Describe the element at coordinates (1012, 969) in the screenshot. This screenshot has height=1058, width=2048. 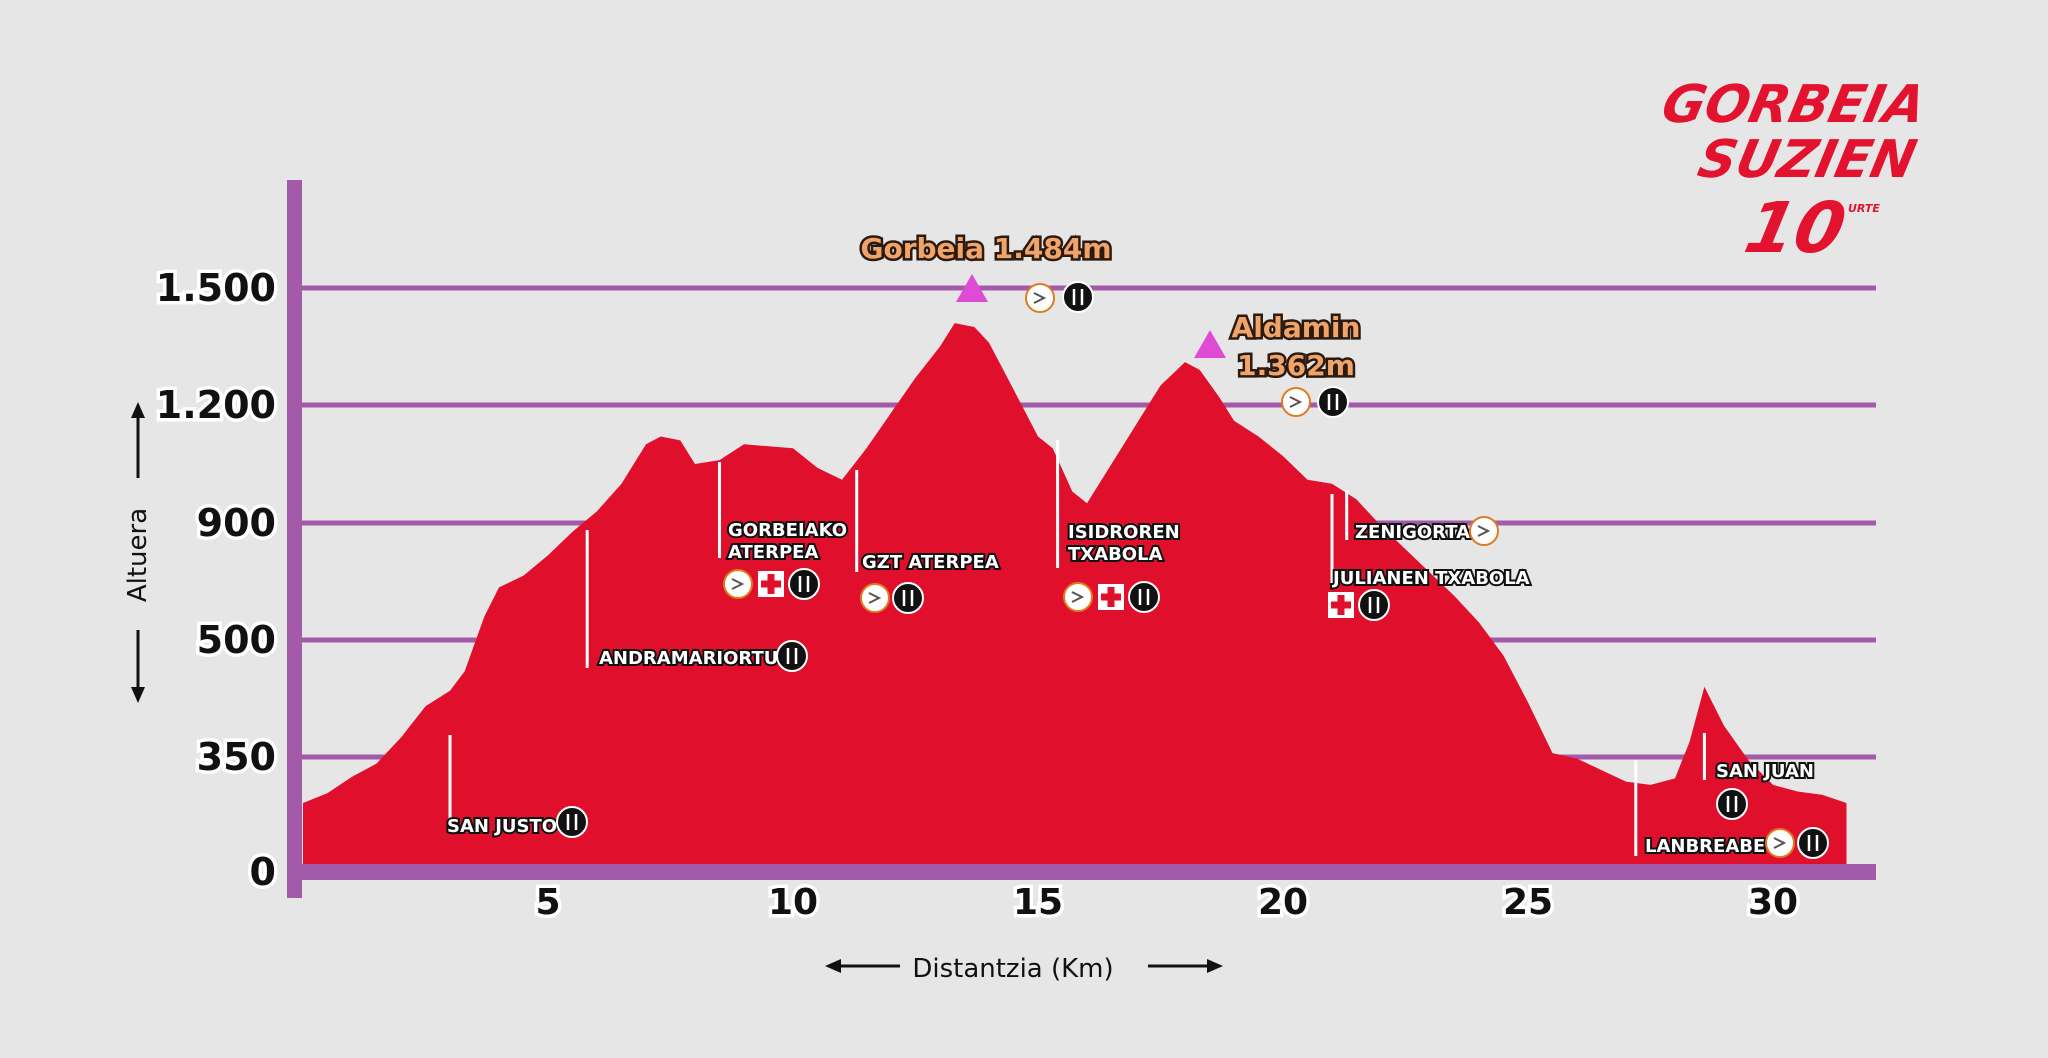
I see `x-axis-title: Distantzia (Km)` at that location.